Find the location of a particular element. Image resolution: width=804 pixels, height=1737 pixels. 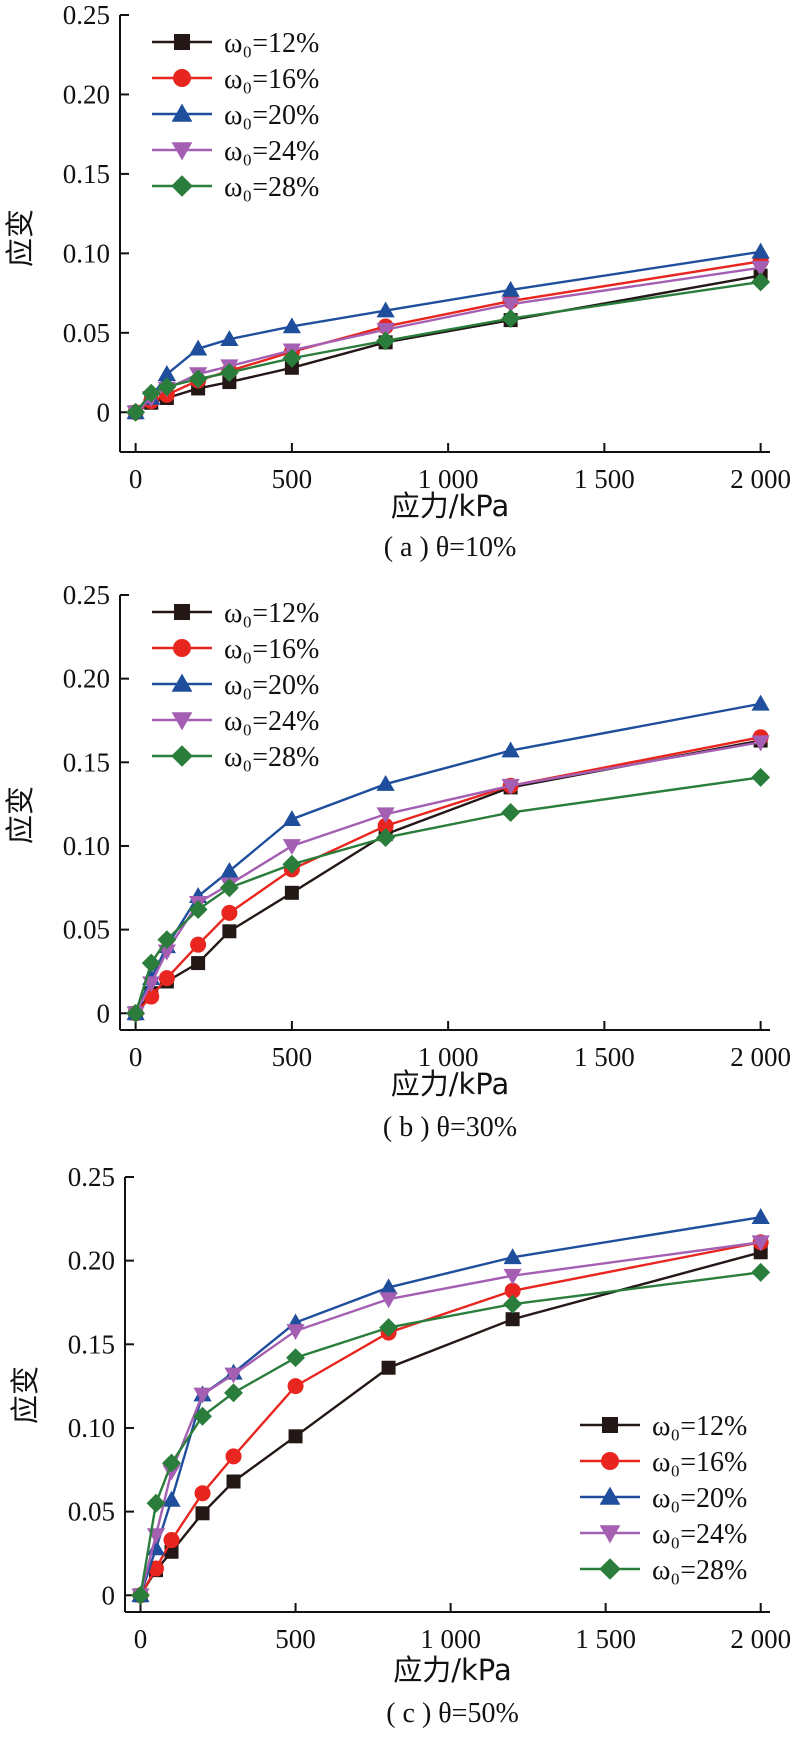

y-tick-label: 0.05 is located at coordinates (86, 930).